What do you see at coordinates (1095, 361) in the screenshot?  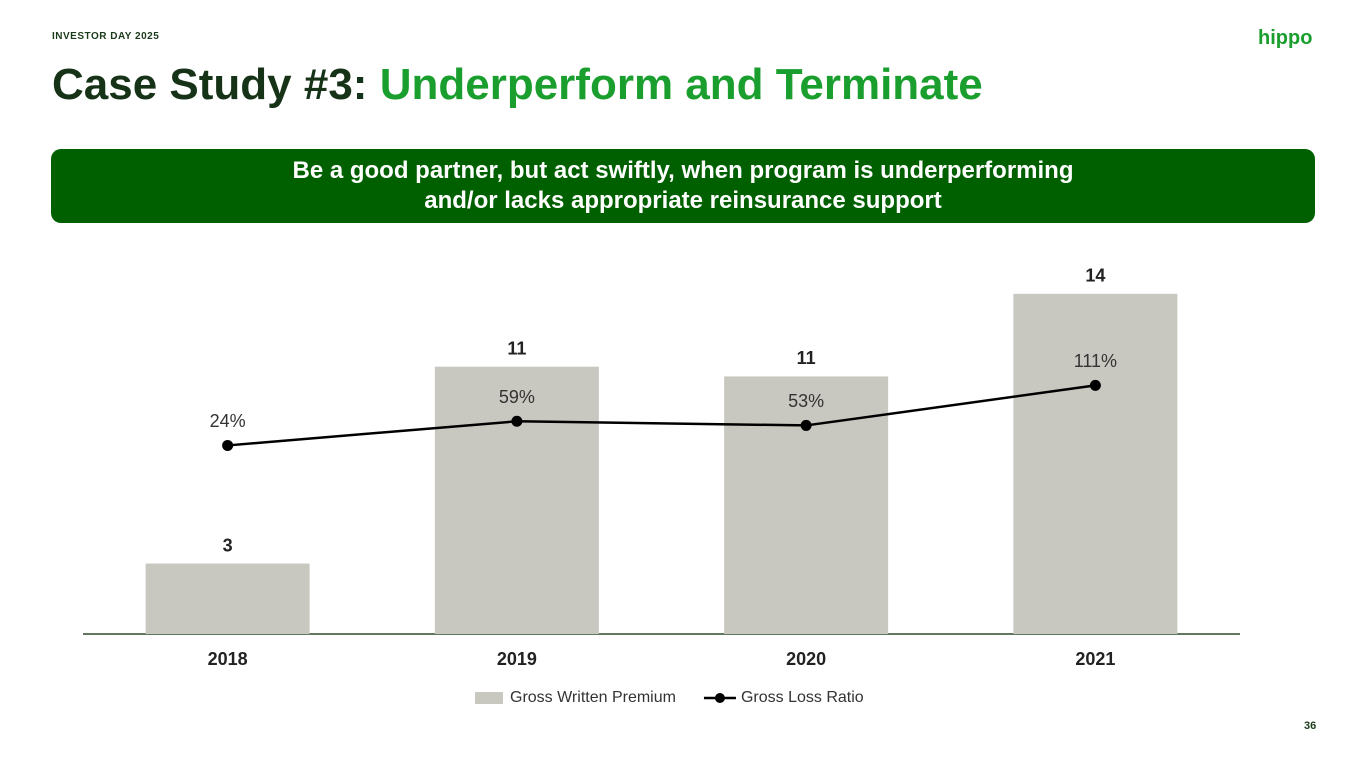 I see `line-value-label: 111%` at bounding box center [1095, 361].